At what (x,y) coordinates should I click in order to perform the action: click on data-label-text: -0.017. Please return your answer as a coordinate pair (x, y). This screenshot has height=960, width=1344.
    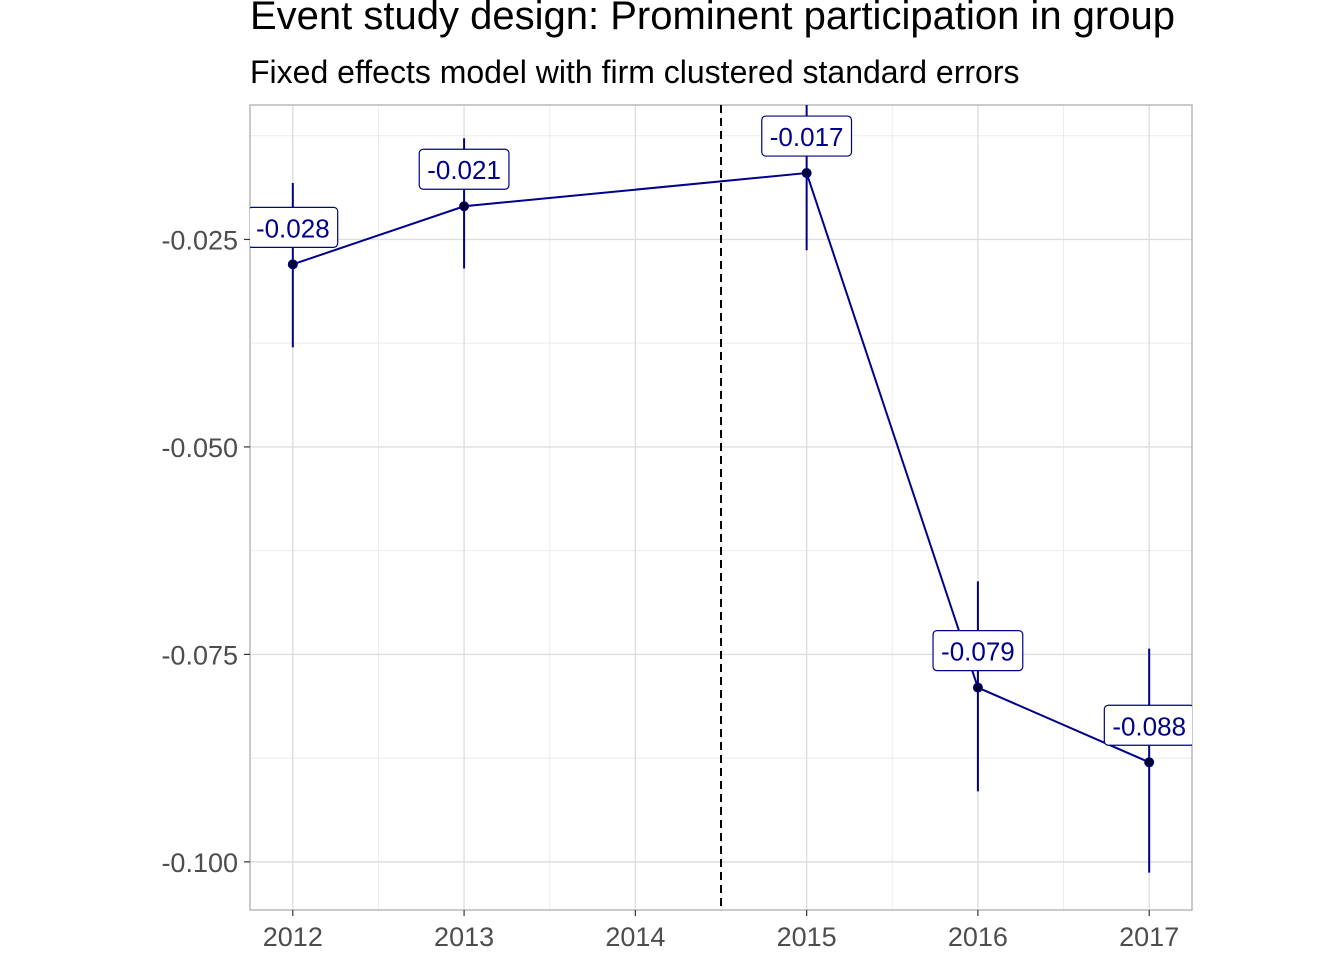
    Looking at the image, I should click on (807, 137).